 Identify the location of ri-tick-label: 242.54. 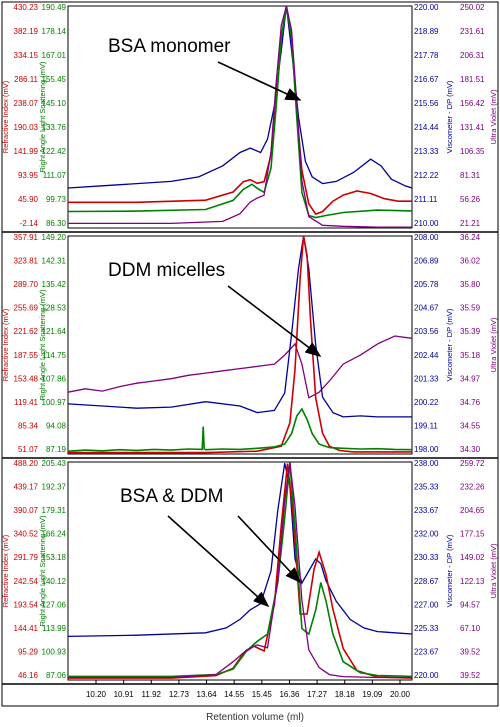
(26, 581).